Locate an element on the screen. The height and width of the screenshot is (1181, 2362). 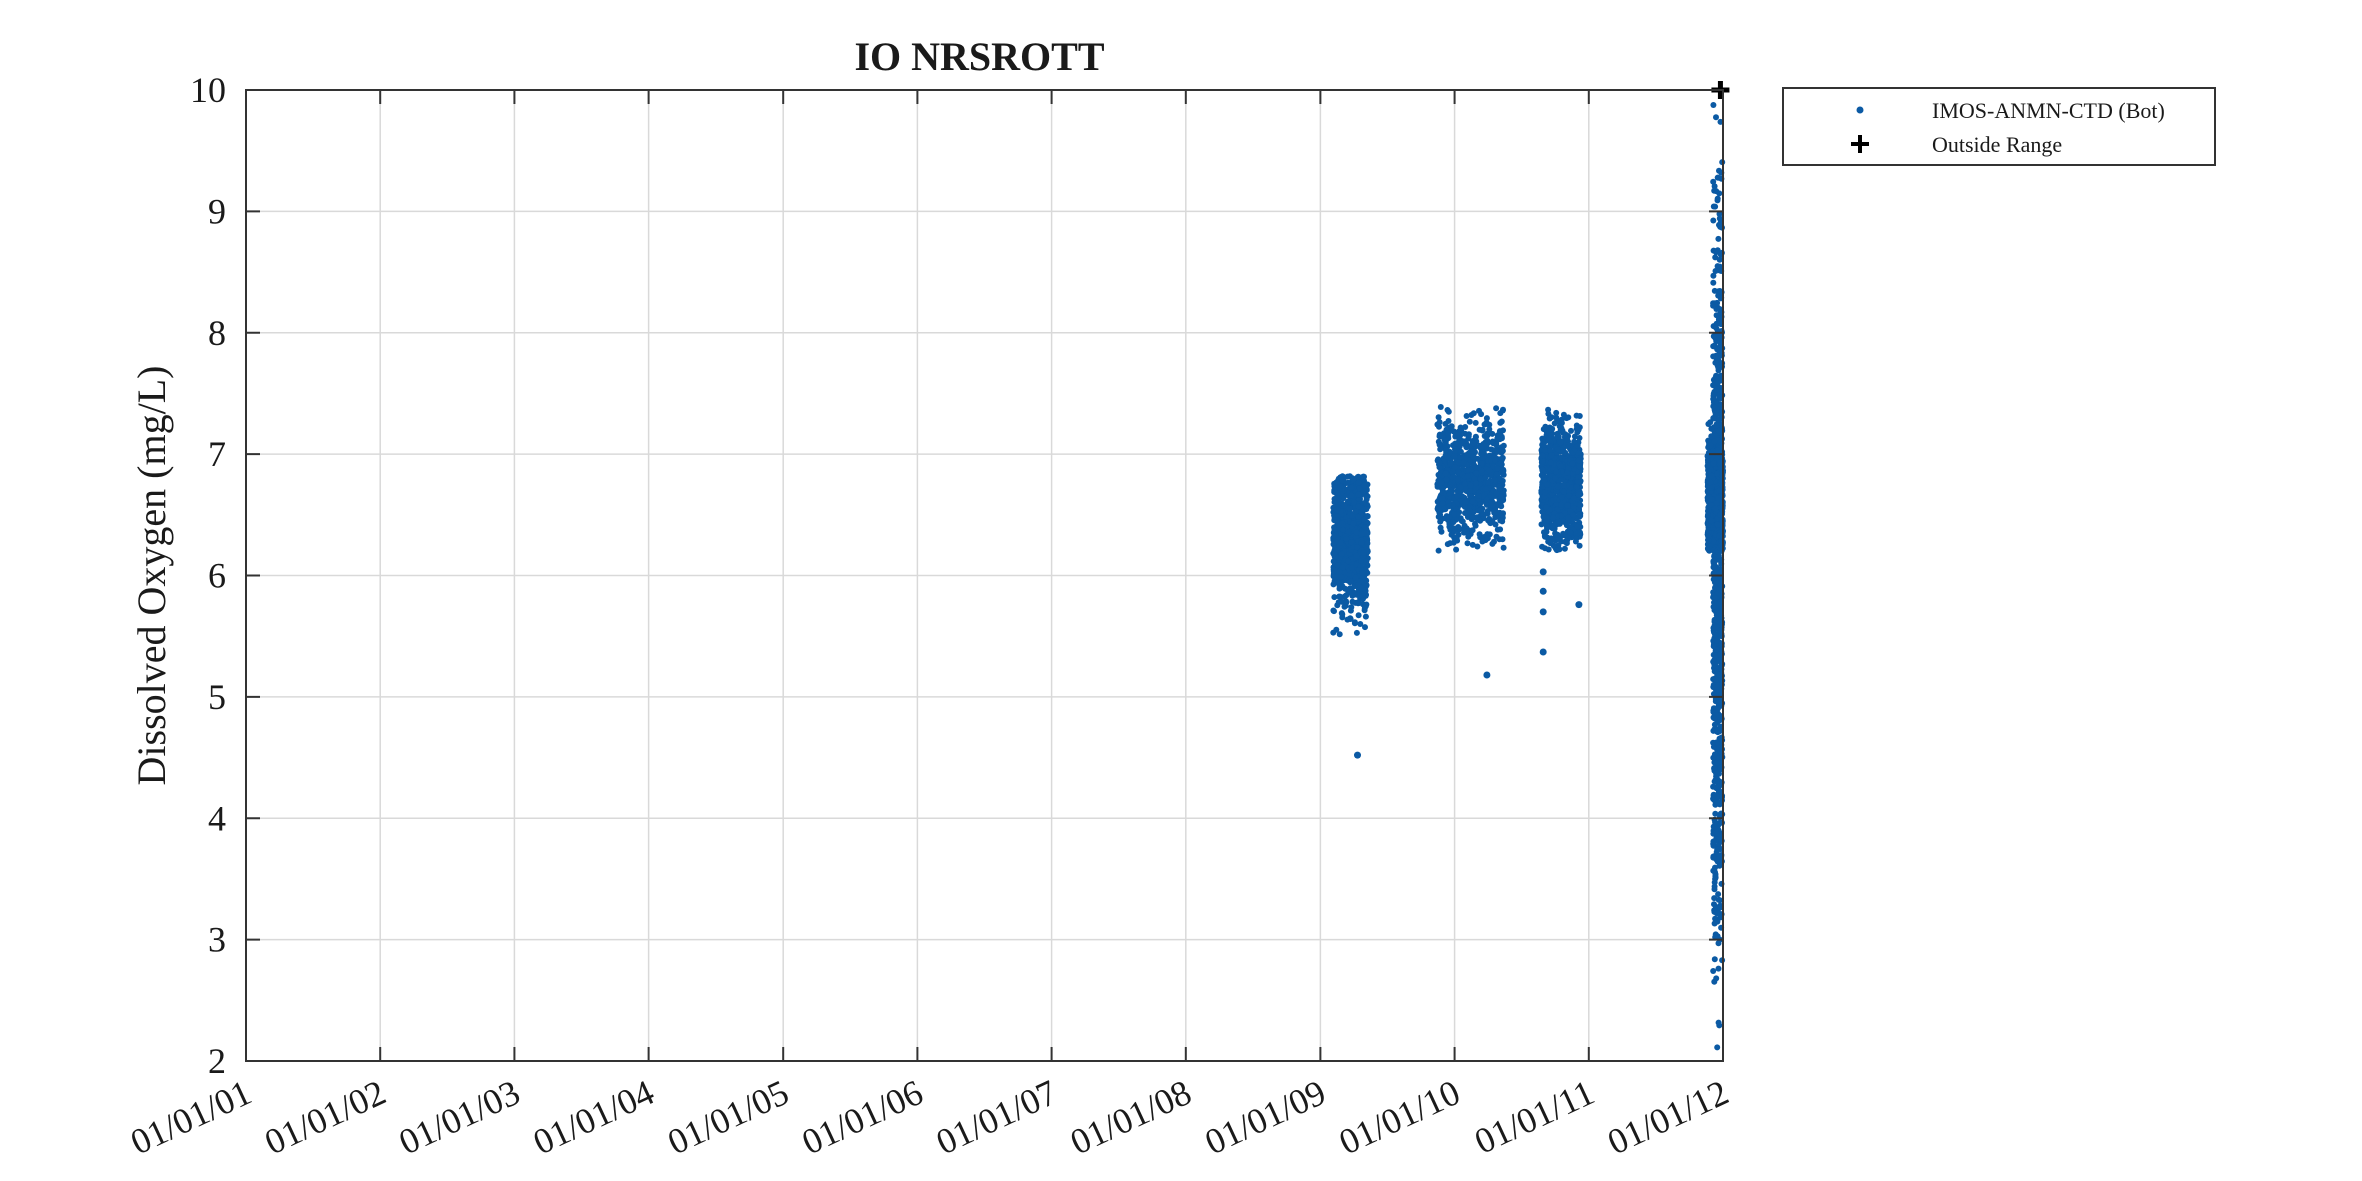
legend-box is located at coordinates (1999, 126).